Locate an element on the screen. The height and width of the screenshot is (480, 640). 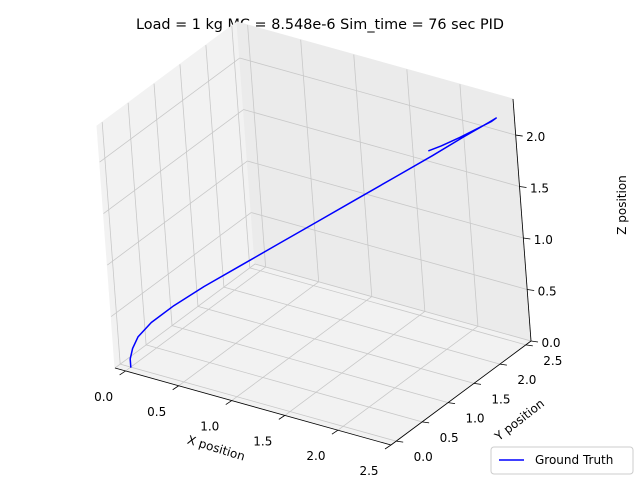
y-tick-label: 2.5 is located at coordinates (552, 361).